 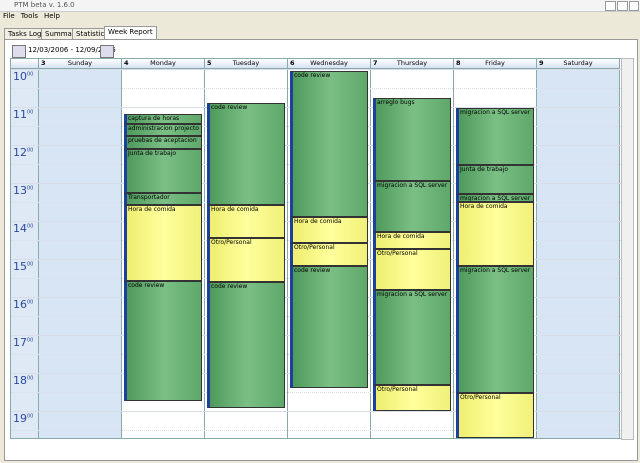 I want to click on day-name: Friday, so click(x=495, y=63).